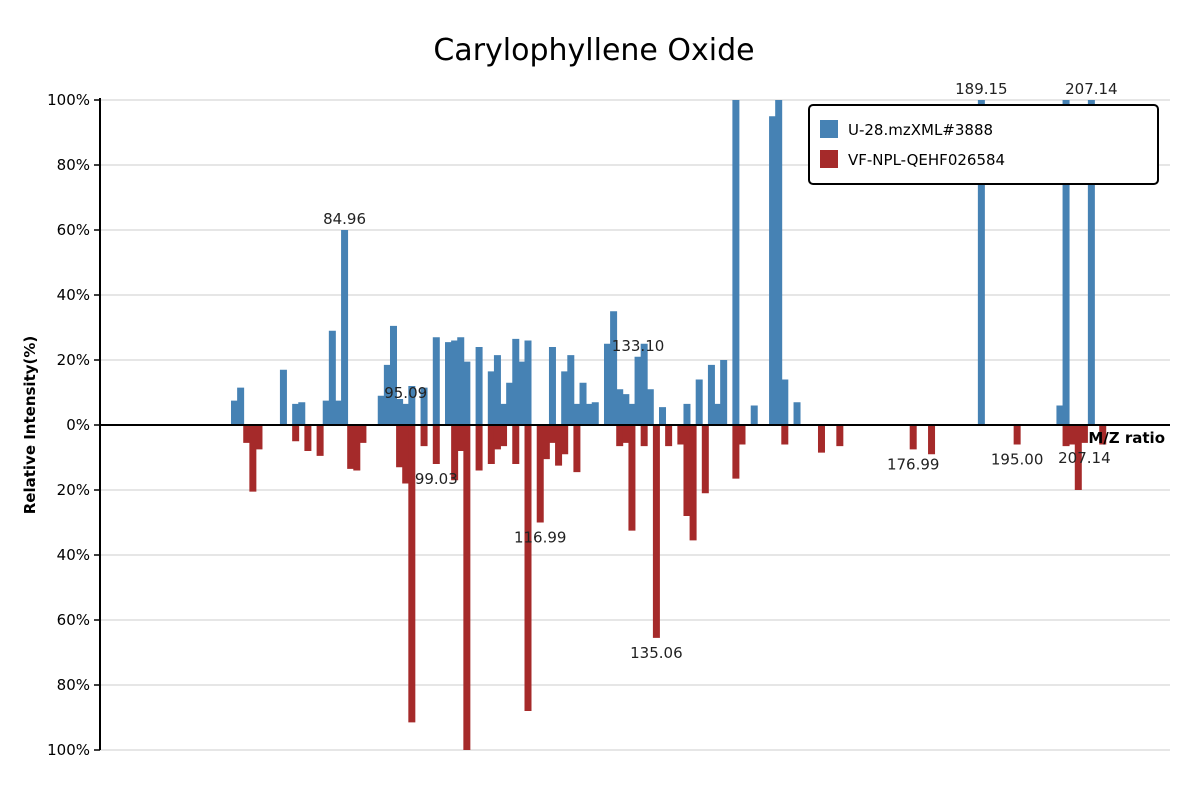 The image size is (1200, 800). What do you see at coordinates (981, 262) in the screenshot?
I see `bar-u28-189.15` at bounding box center [981, 262].